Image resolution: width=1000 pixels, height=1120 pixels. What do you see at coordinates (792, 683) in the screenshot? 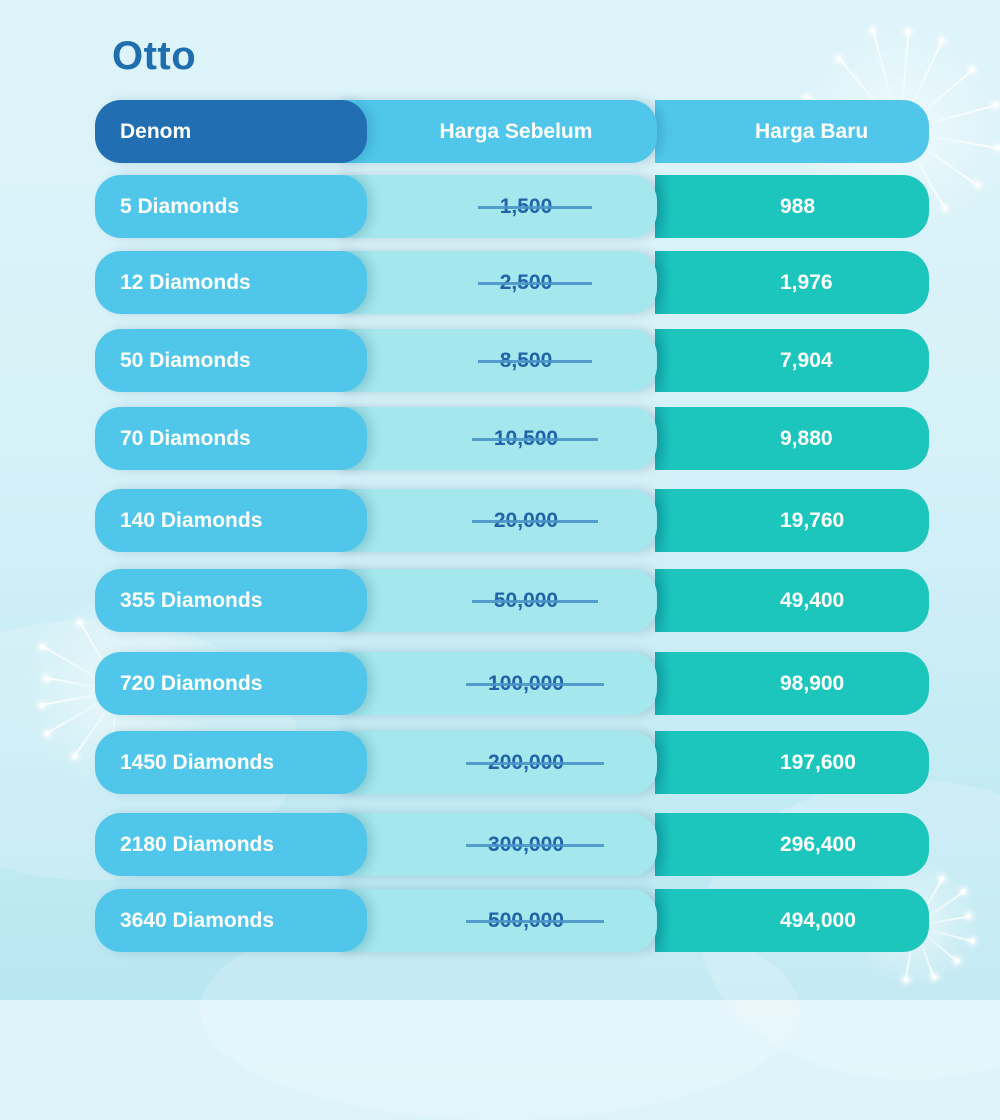
I see `new-price: 98,900` at bounding box center [792, 683].